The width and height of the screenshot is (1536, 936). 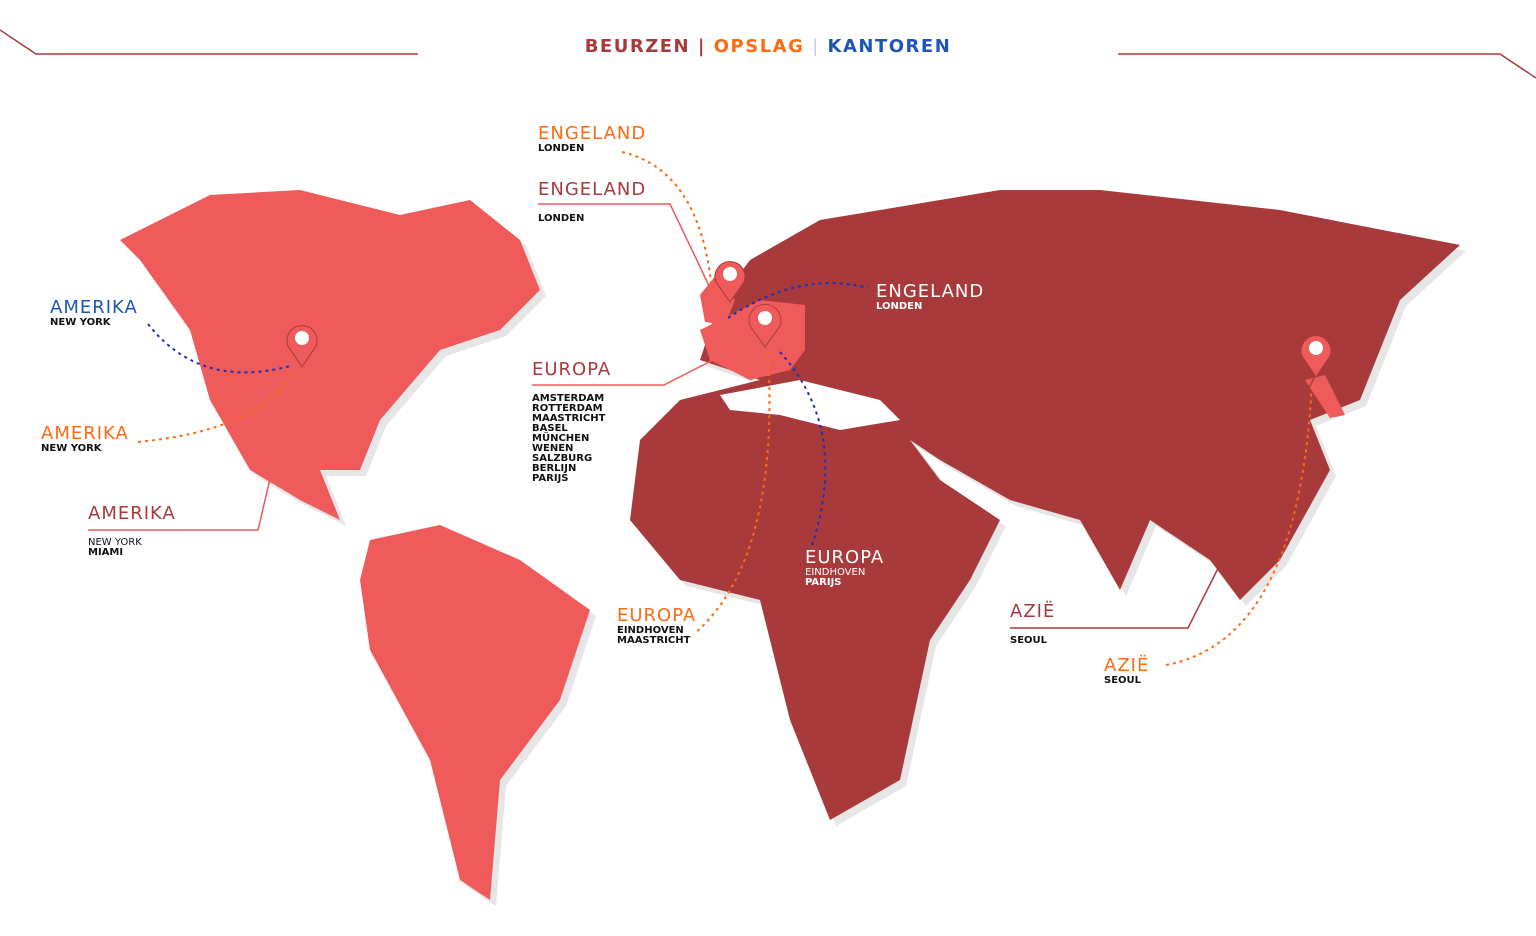 I want to click on label-sub: MAASTRICHT, so click(x=654, y=640).